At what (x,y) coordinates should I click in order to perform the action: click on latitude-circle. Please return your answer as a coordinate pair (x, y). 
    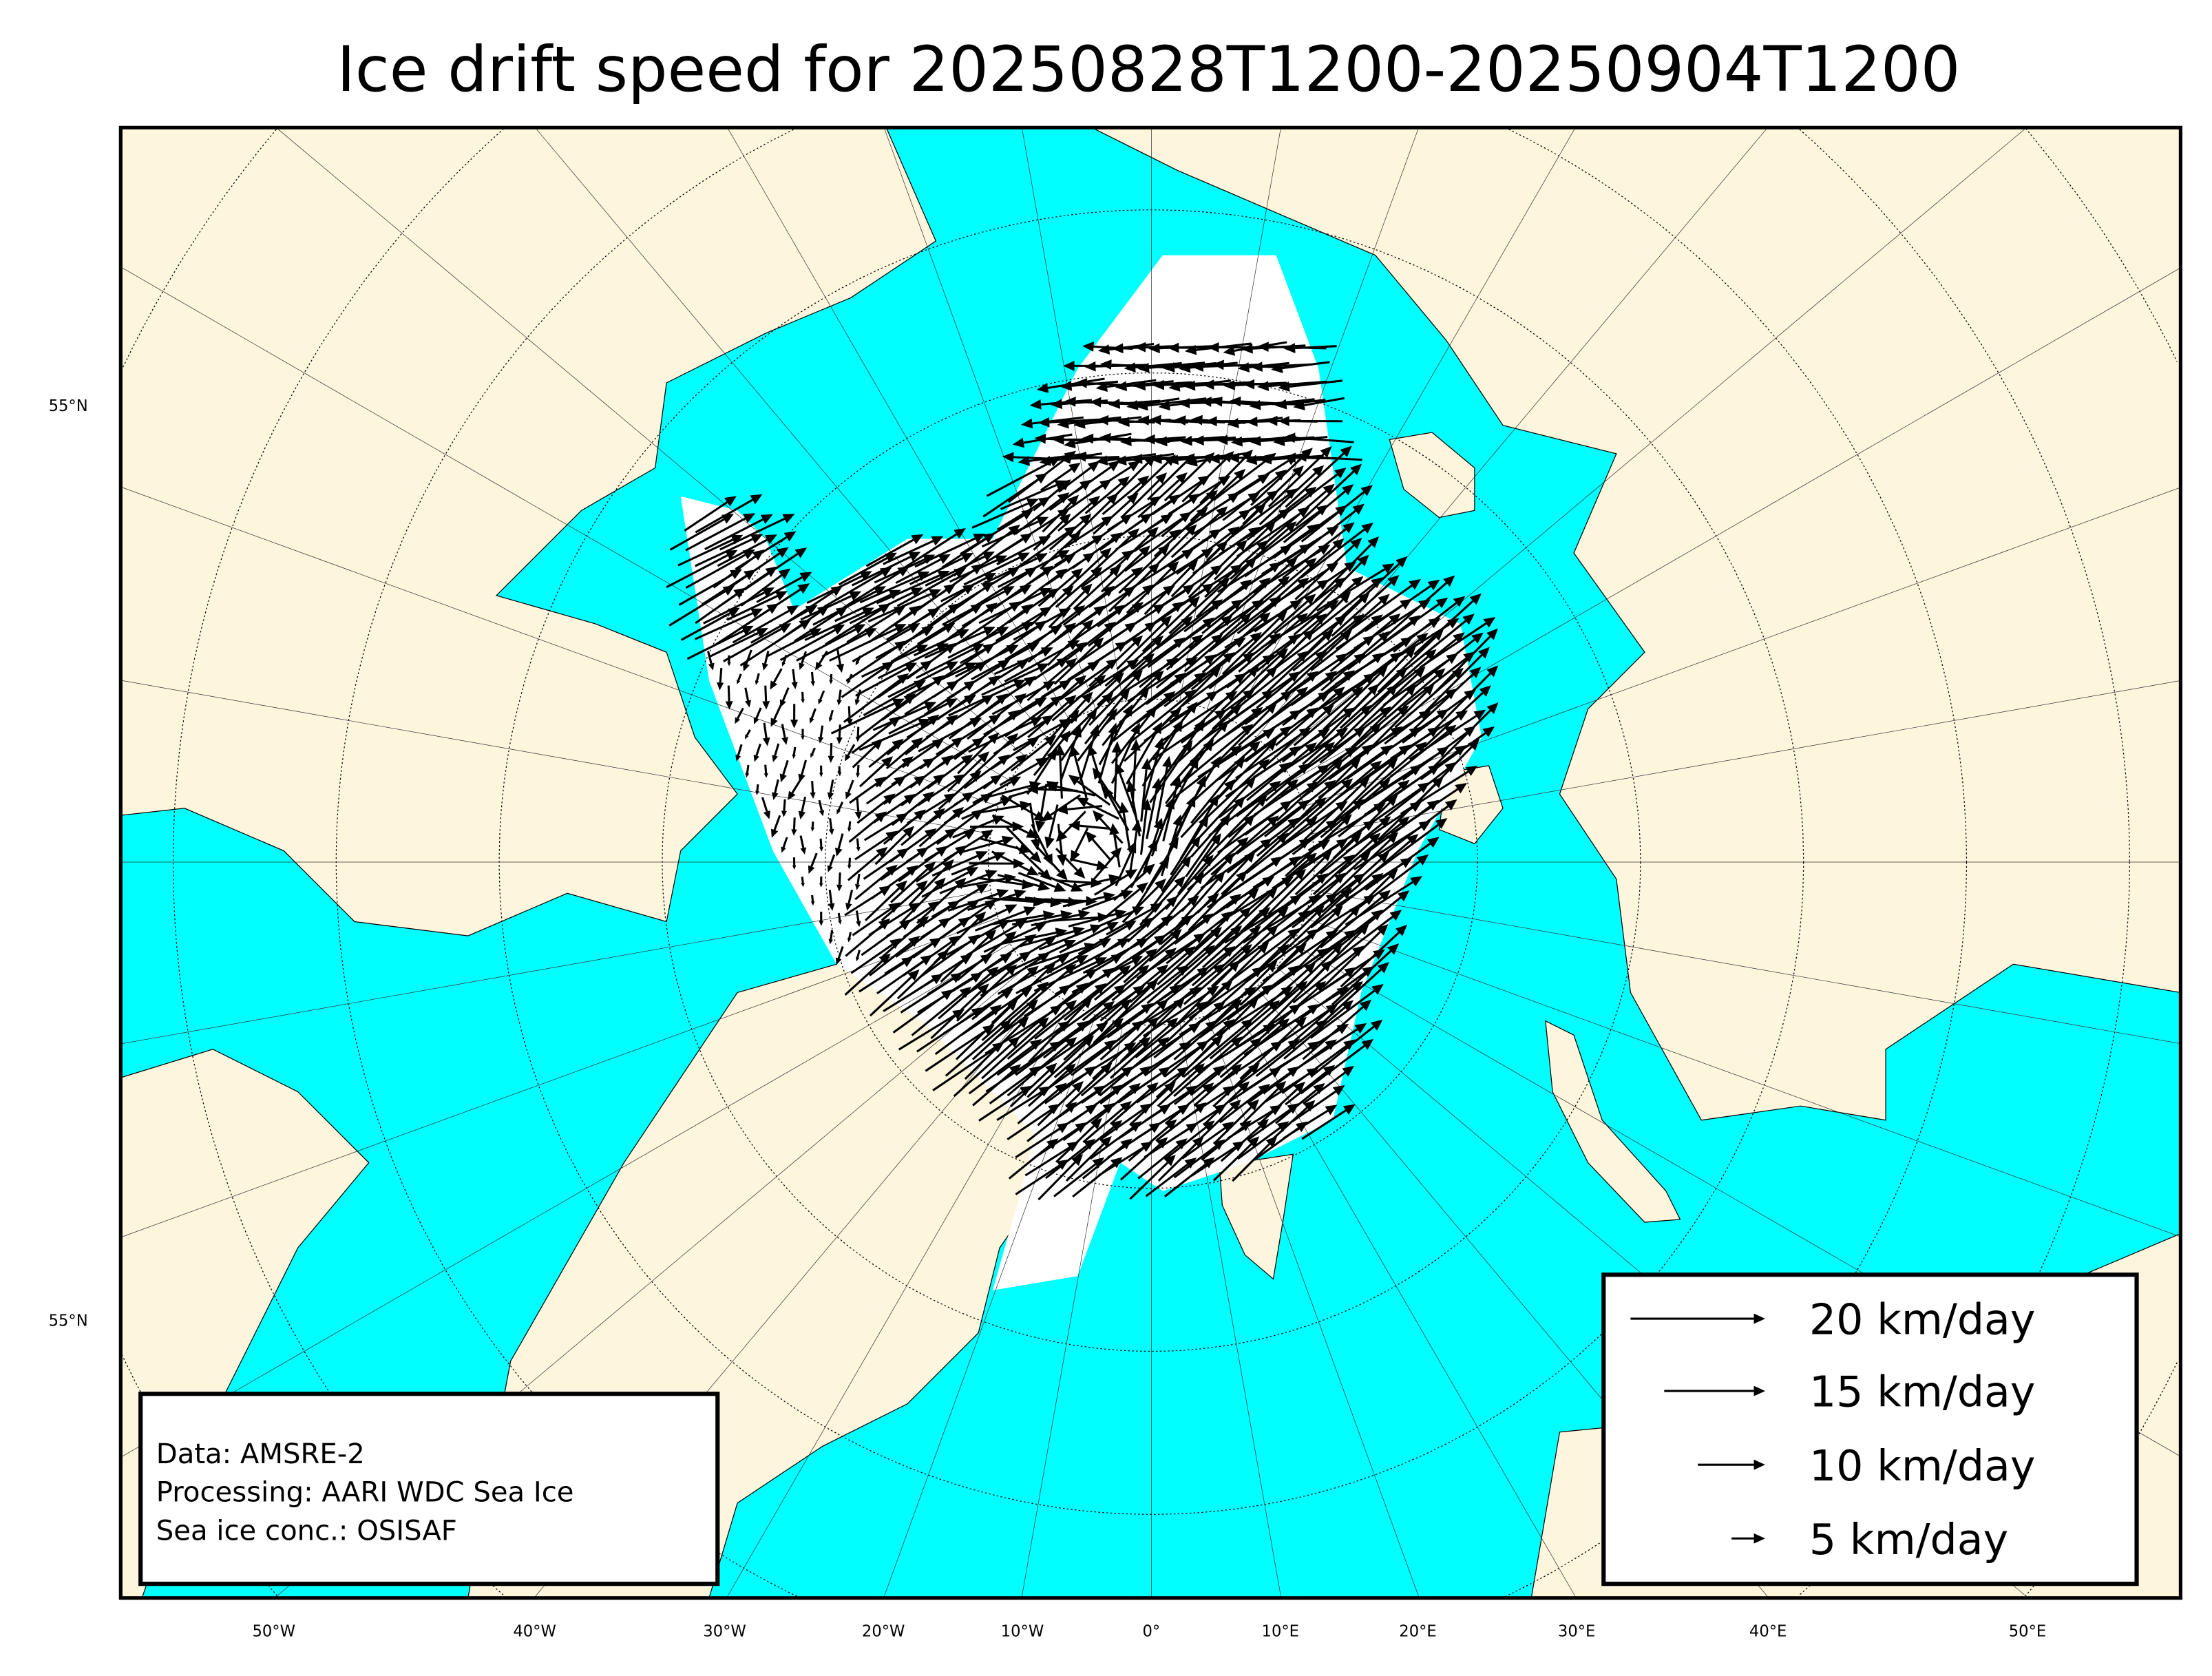
    Looking at the image, I should click on (1738, 496).